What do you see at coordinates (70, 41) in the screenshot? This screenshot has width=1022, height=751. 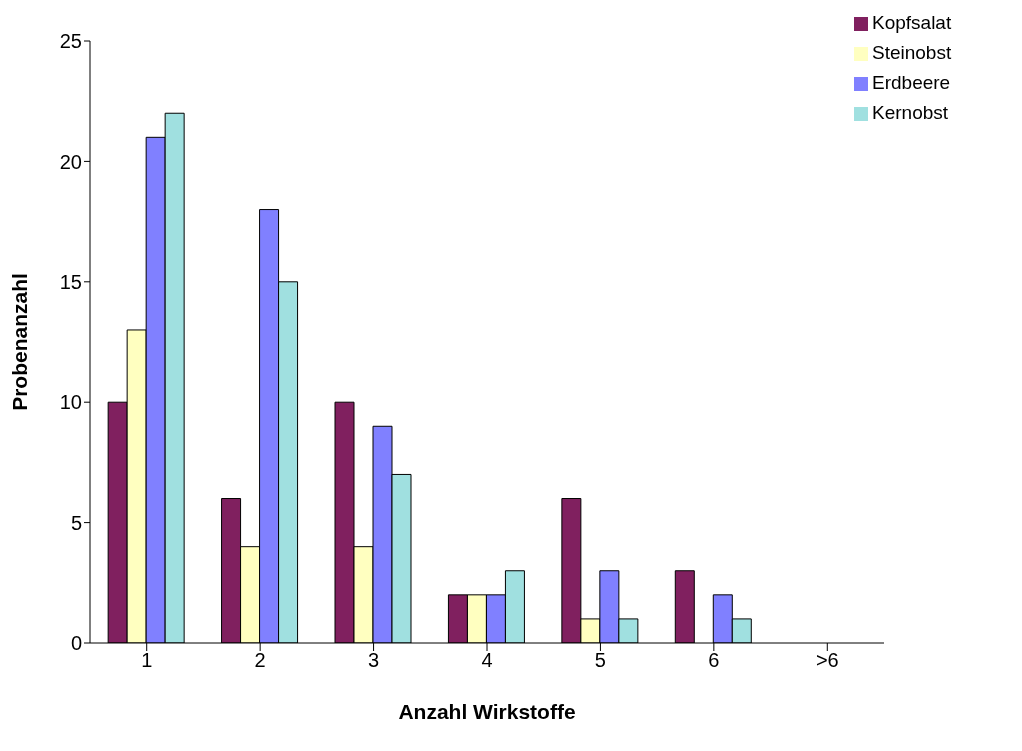 I see `y-tick-label: 25` at bounding box center [70, 41].